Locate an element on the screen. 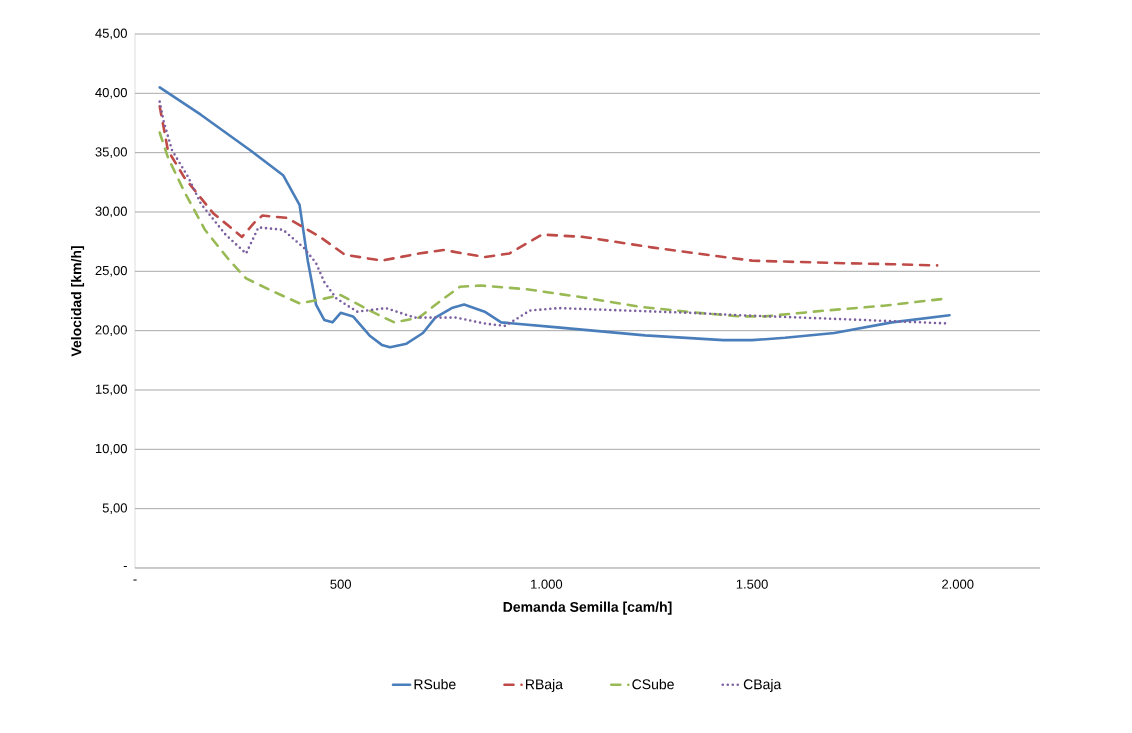  y-tick-label: 5,00 is located at coordinates (114, 509).